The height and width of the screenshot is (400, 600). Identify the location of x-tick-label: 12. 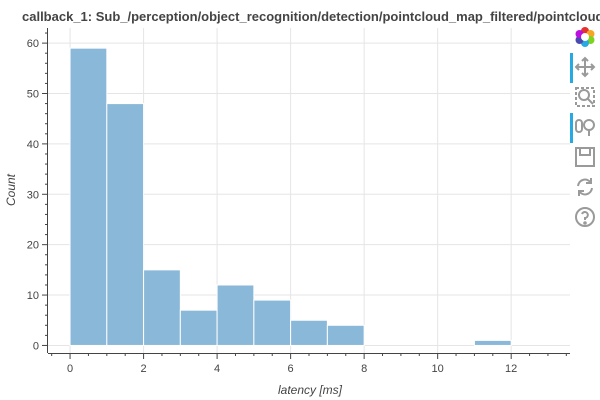
(511, 369).